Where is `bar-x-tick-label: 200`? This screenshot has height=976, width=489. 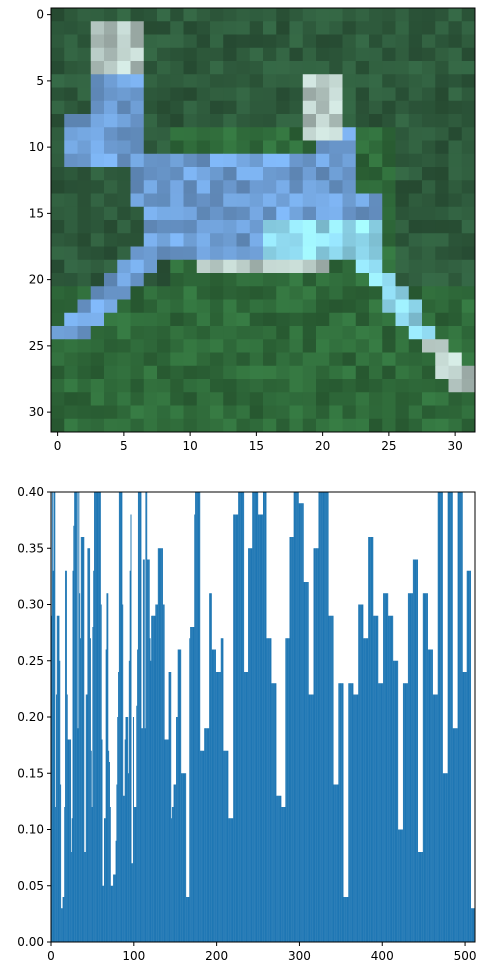 bar-x-tick-label: 200 is located at coordinates (216, 956).